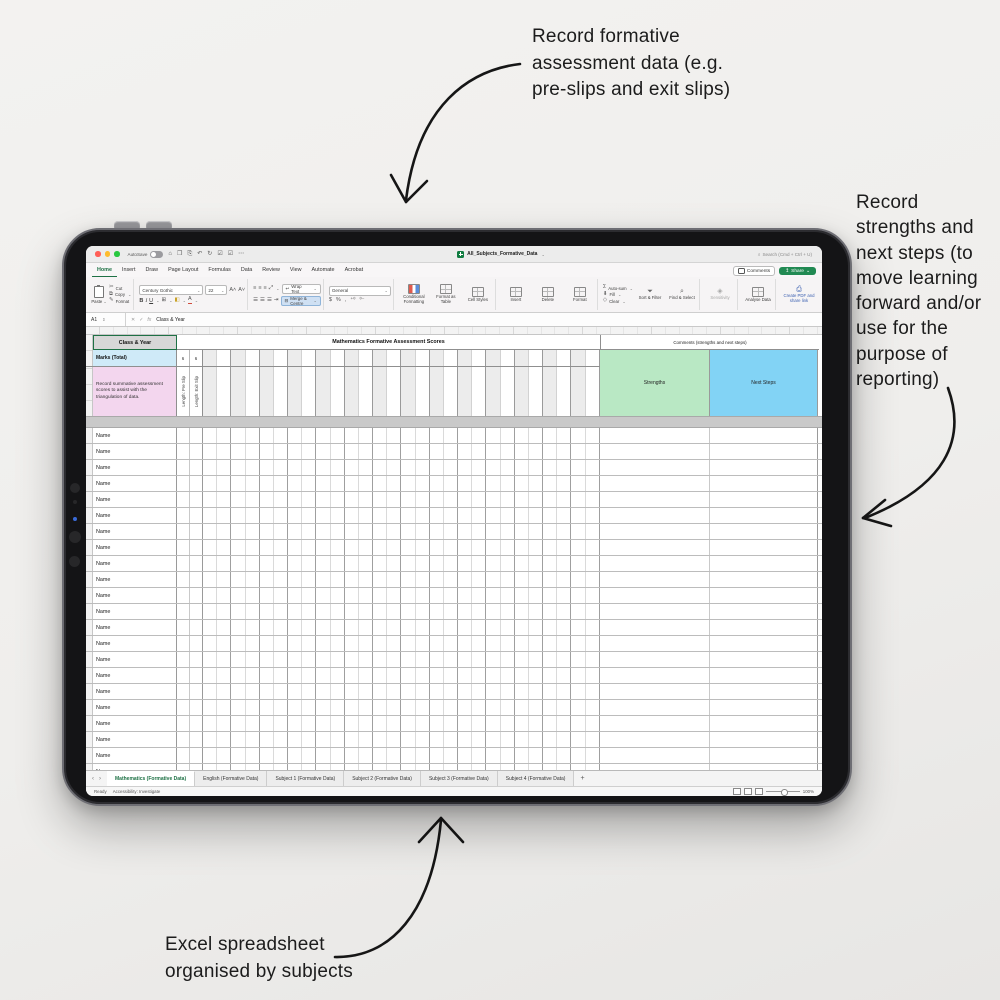  Describe the element at coordinates (548, 294) in the screenshot. I see `delete-cells-button: Delete` at that location.